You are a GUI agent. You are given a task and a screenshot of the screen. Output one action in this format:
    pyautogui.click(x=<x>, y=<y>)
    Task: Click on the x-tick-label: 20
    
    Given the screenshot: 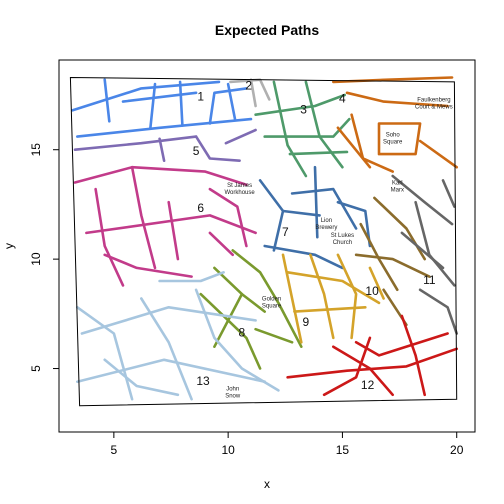 What is the action you would take?
    pyautogui.click(x=457, y=450)
    